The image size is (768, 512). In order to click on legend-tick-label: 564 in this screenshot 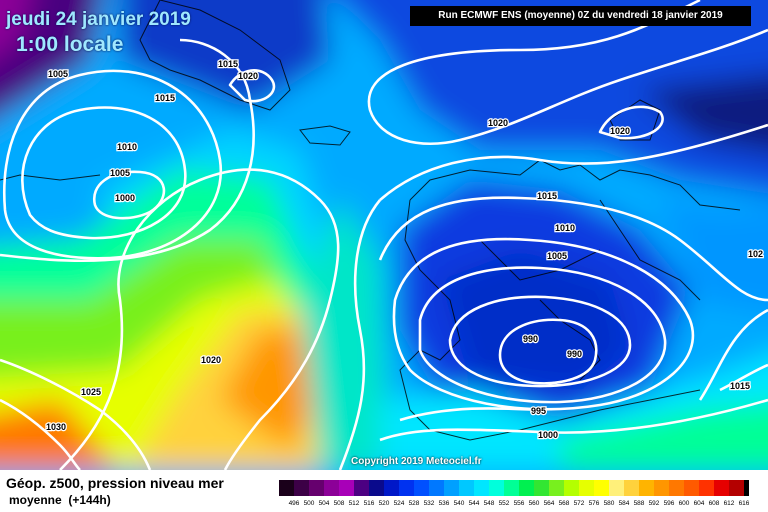, I will do `click(549, 503)`.